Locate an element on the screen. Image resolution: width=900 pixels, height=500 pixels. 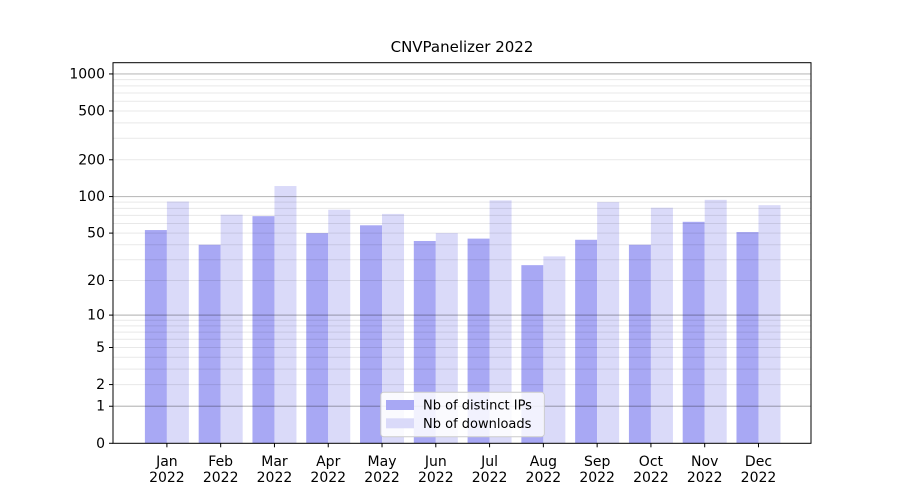
legend-label-distinct-ips: Nb of distinct IPs is located at coordinates (477, 406).